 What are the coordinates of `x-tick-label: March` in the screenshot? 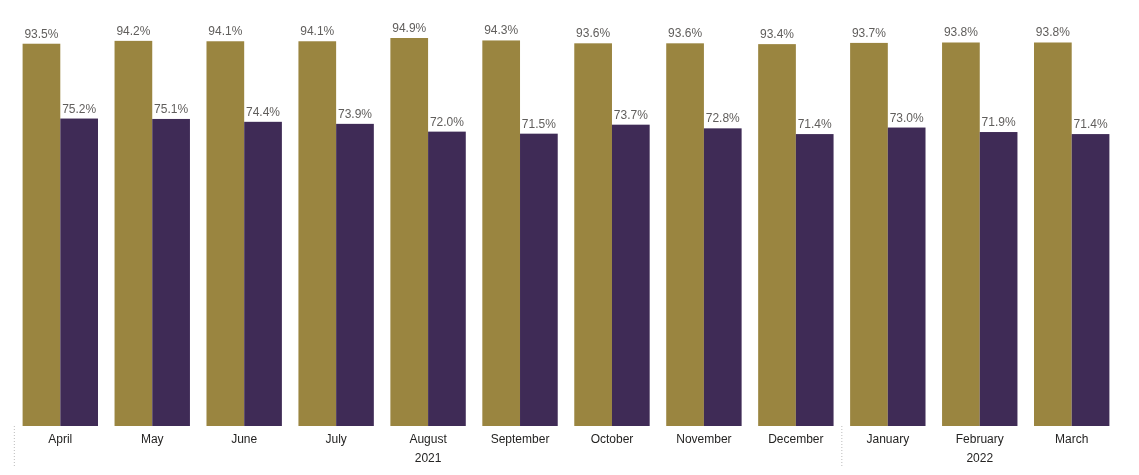 It's located at (1072, 439).